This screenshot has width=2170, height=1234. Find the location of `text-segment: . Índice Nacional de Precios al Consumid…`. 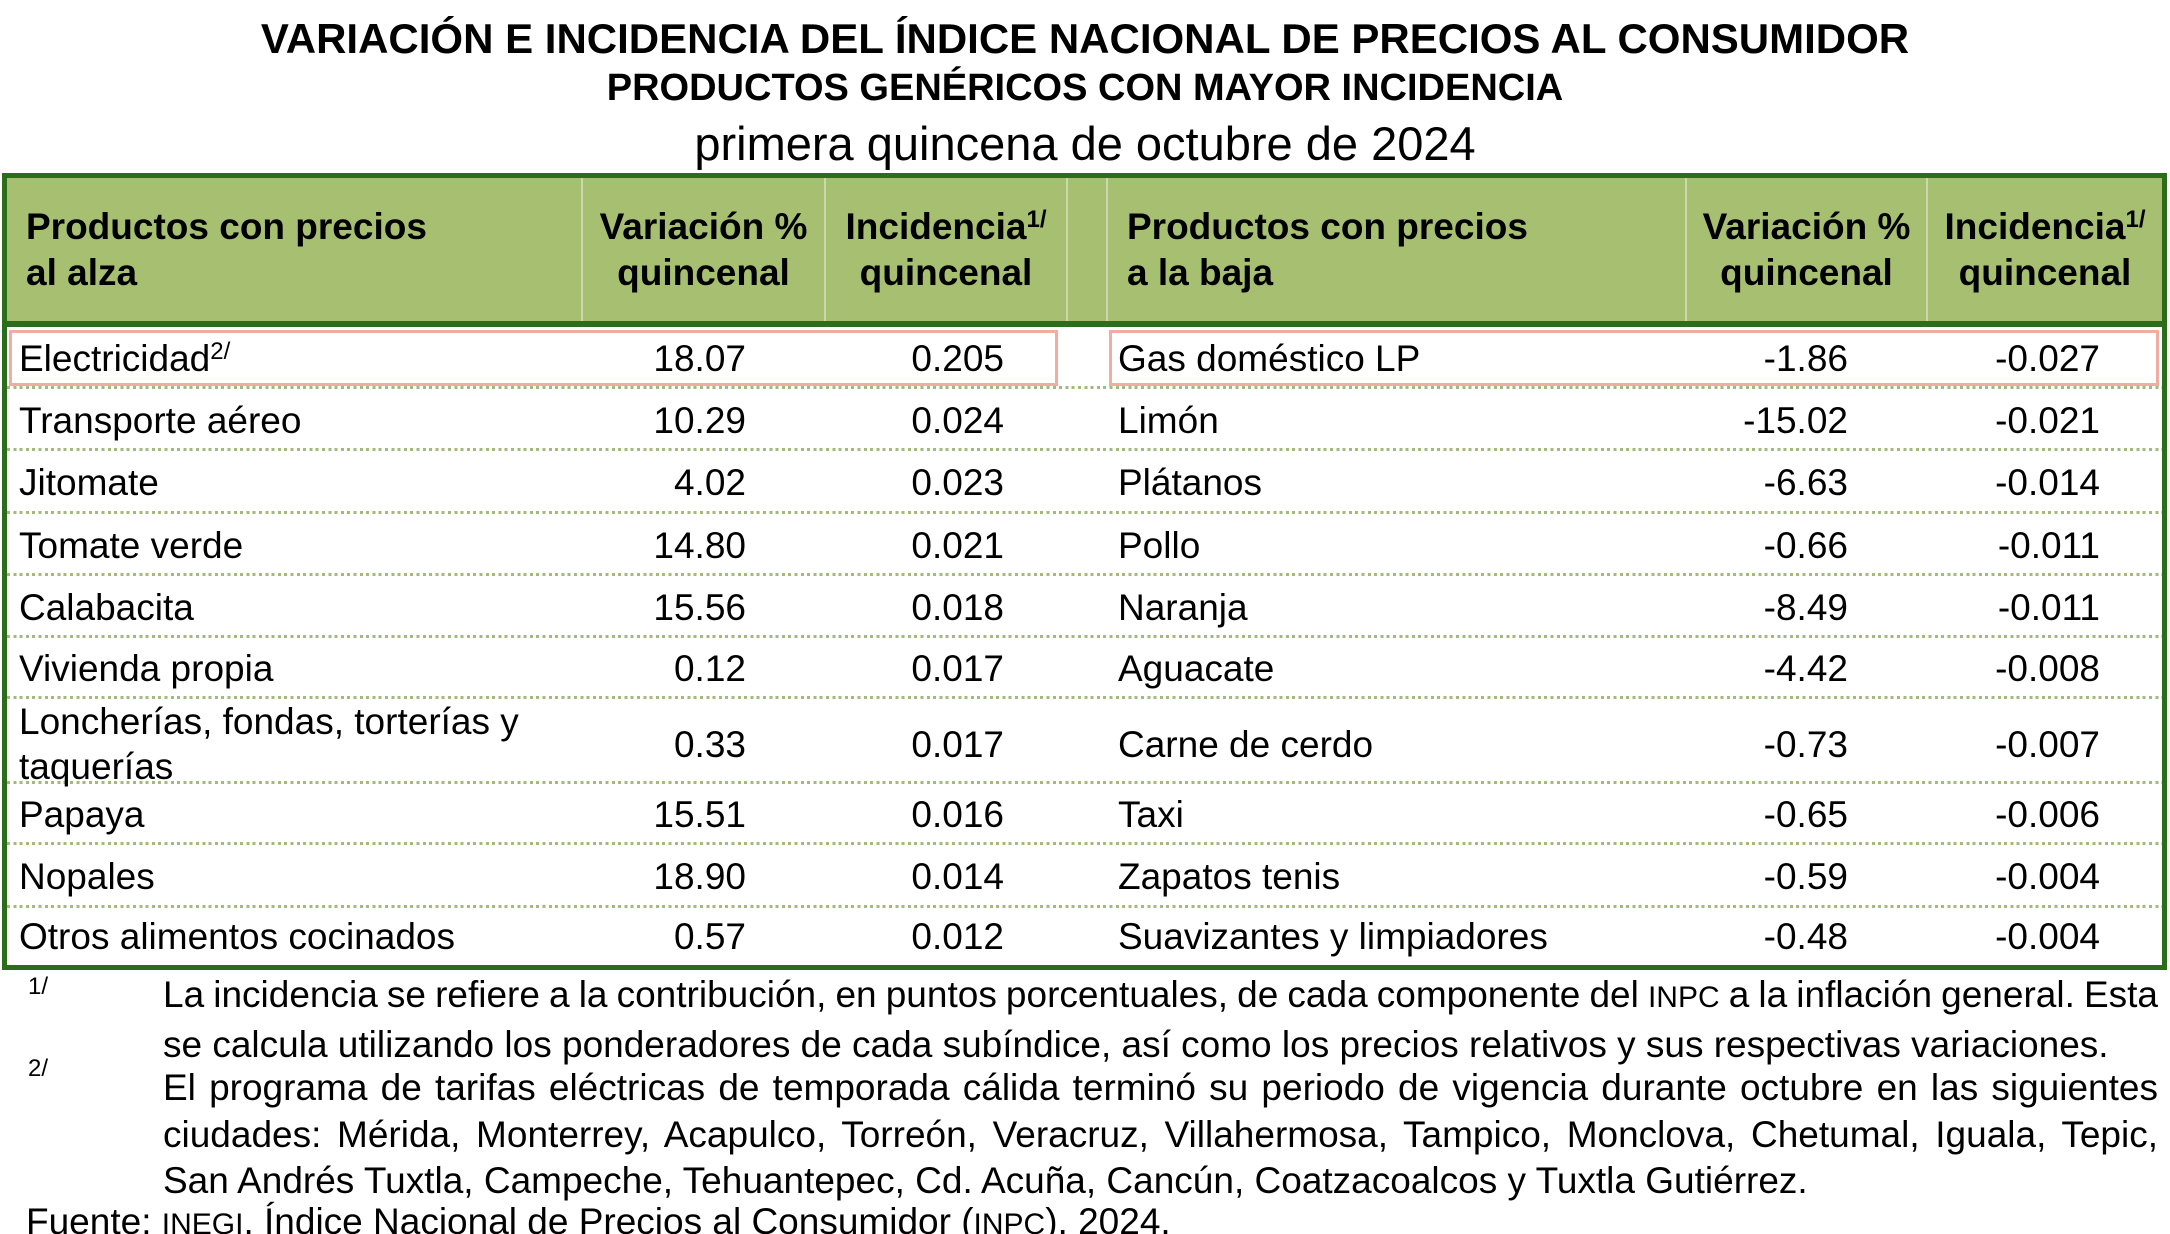

text-segment: . Índice Nacional de Precios al Consumid… is located at coordinates (608, 1217).